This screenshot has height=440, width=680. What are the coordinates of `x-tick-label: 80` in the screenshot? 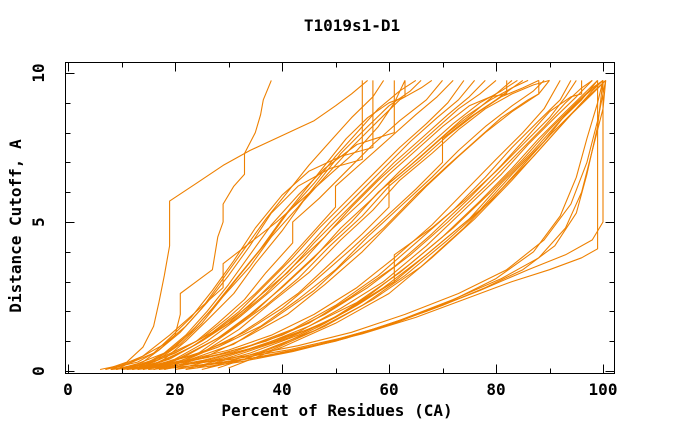 It's located at (495, 389).